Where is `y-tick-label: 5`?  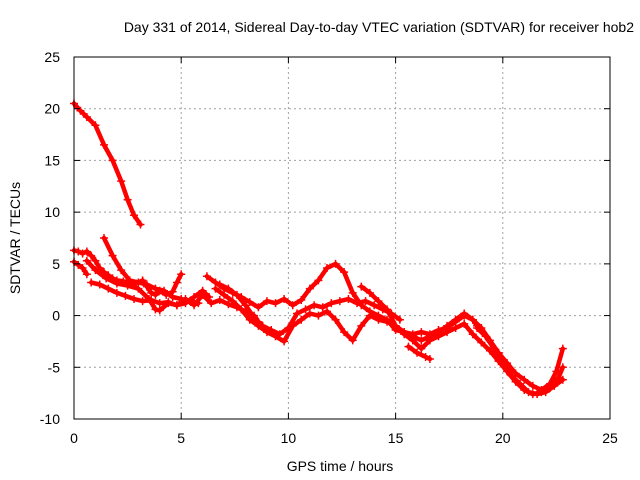
y-tick-label: 5 is located at coordinates (56, 264).